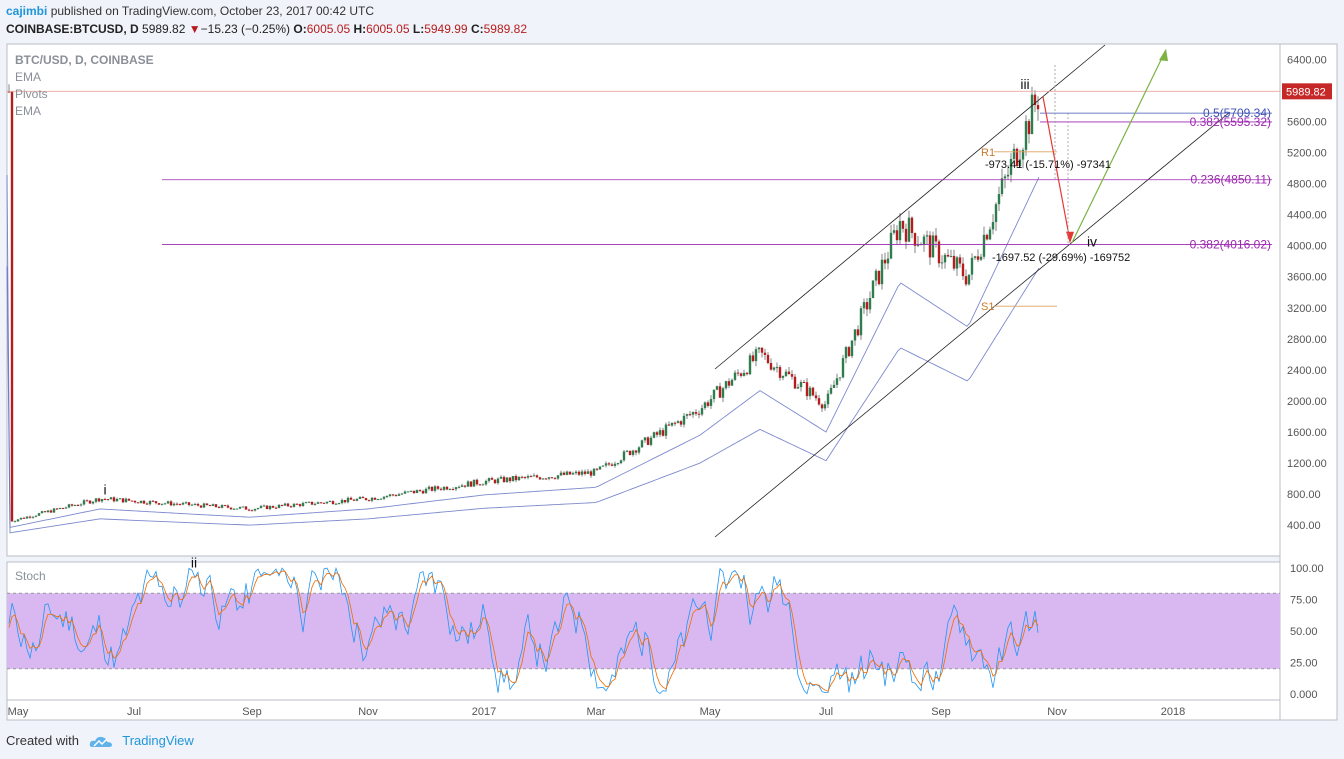  Describe the element at coordinates (27, 11) in the screenshot. I see `author-link: cajimbi` at that location.